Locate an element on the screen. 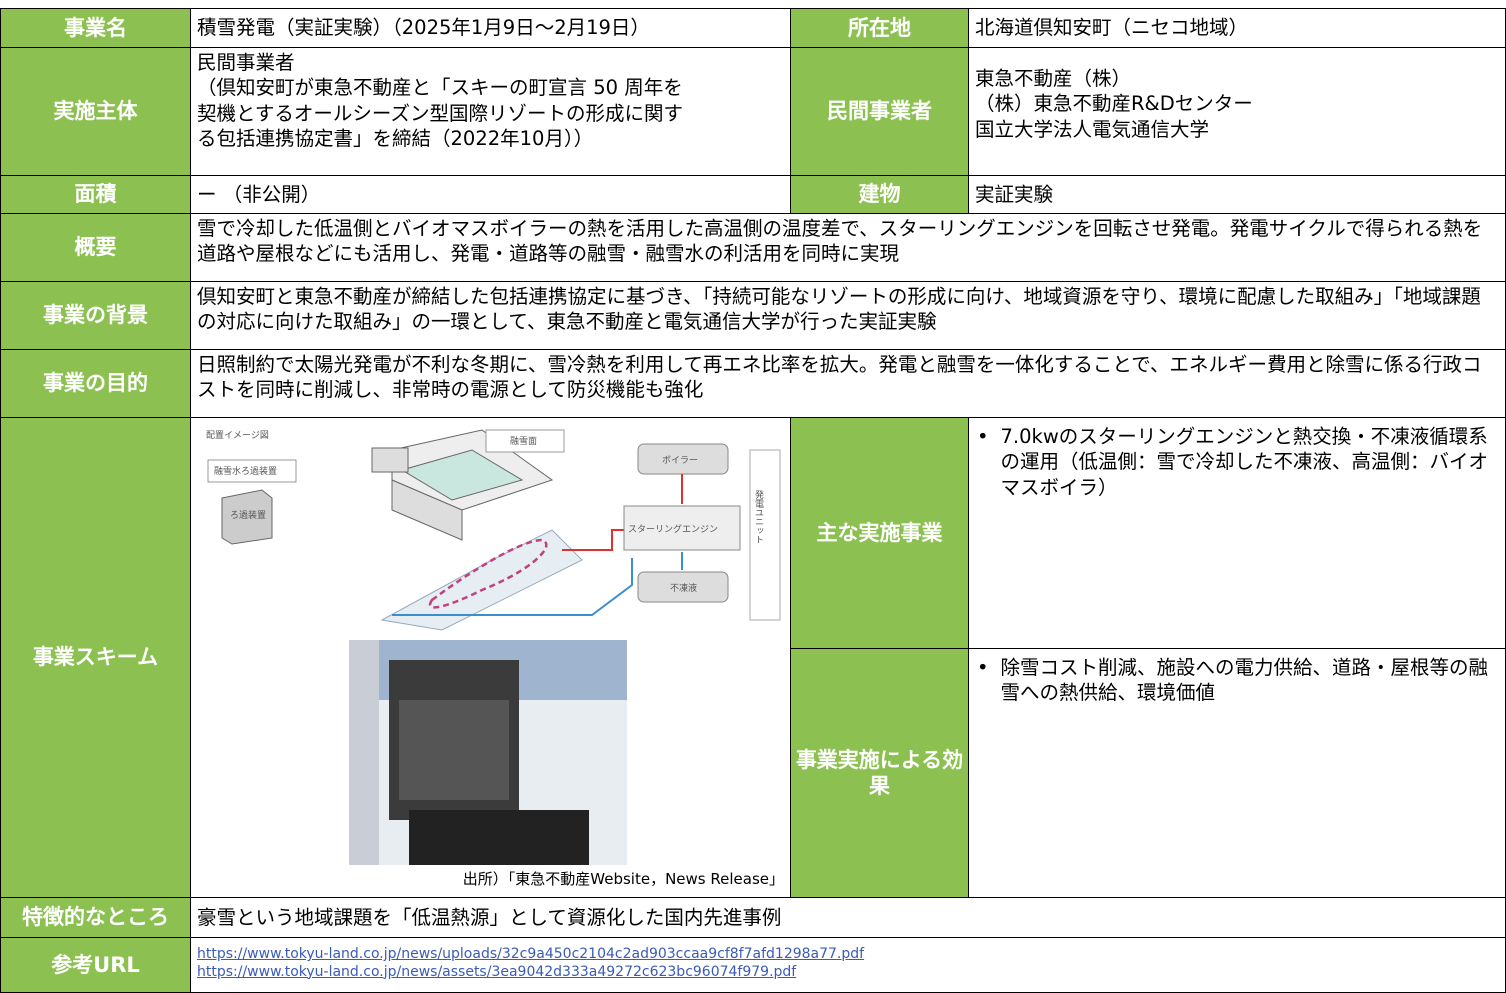 This screenshot has width=1506, height=993. antifreeze: 不凍液 is located at coordinates (683, 588).